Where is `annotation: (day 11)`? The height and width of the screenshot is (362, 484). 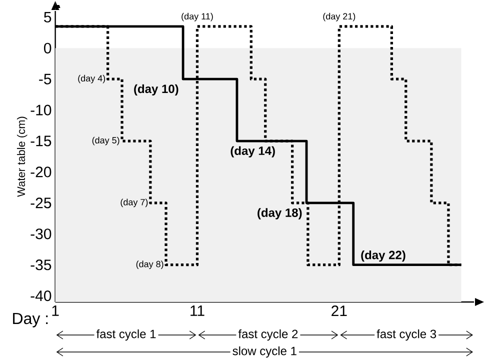 annotation: (day 11) is located at coordinates (197, 17).